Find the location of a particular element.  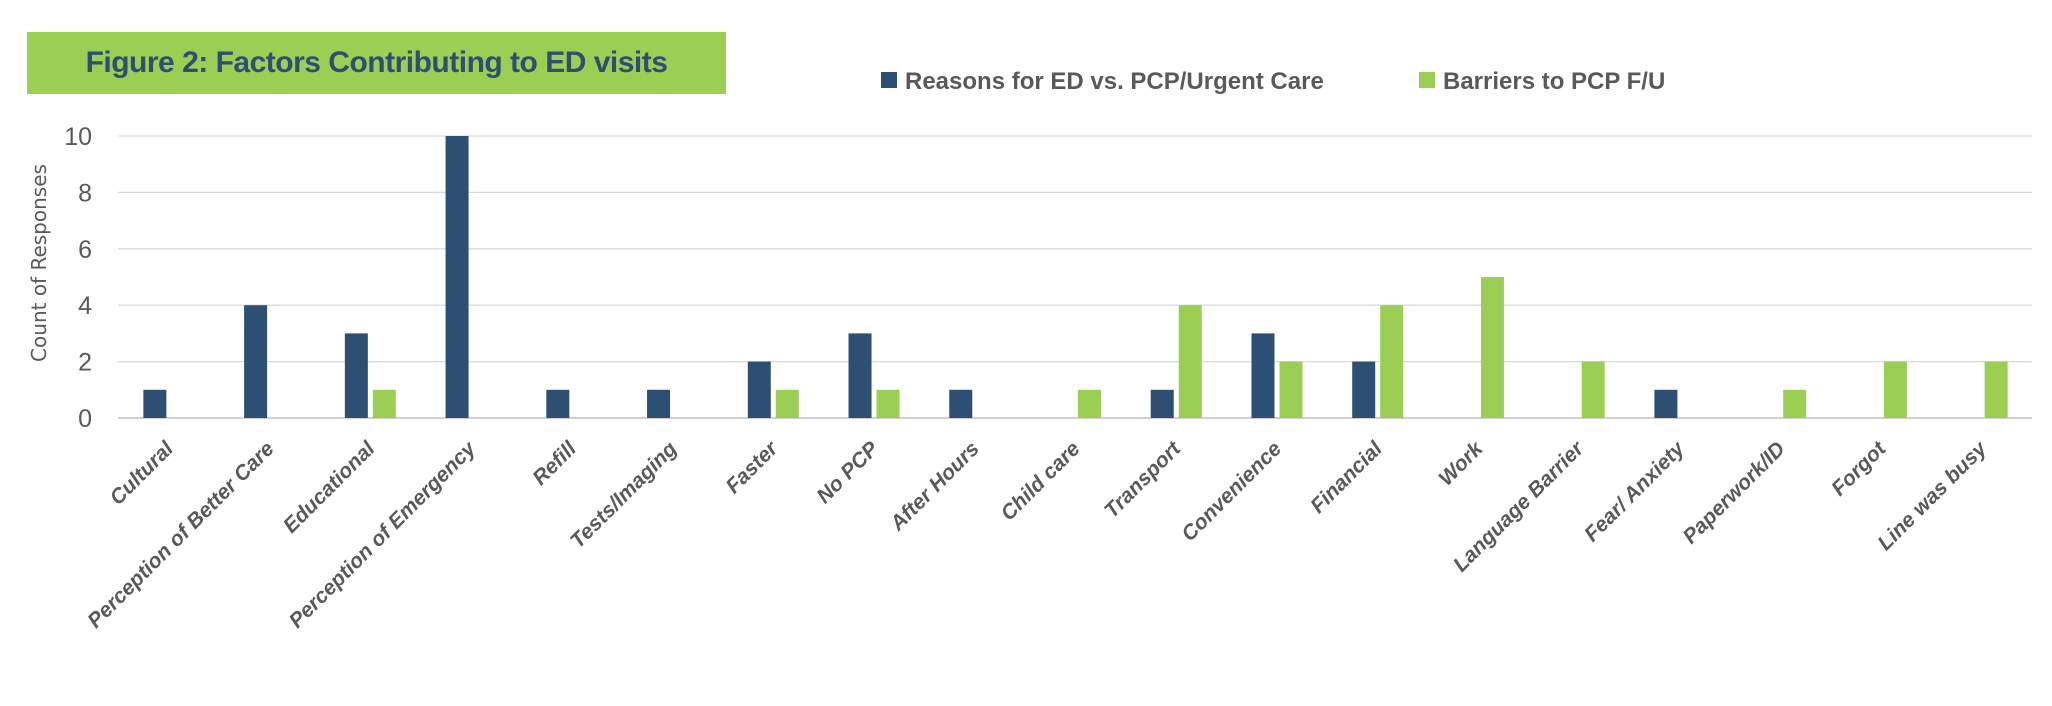

x-tick-label: Refill is located at coordinates (554, 462).